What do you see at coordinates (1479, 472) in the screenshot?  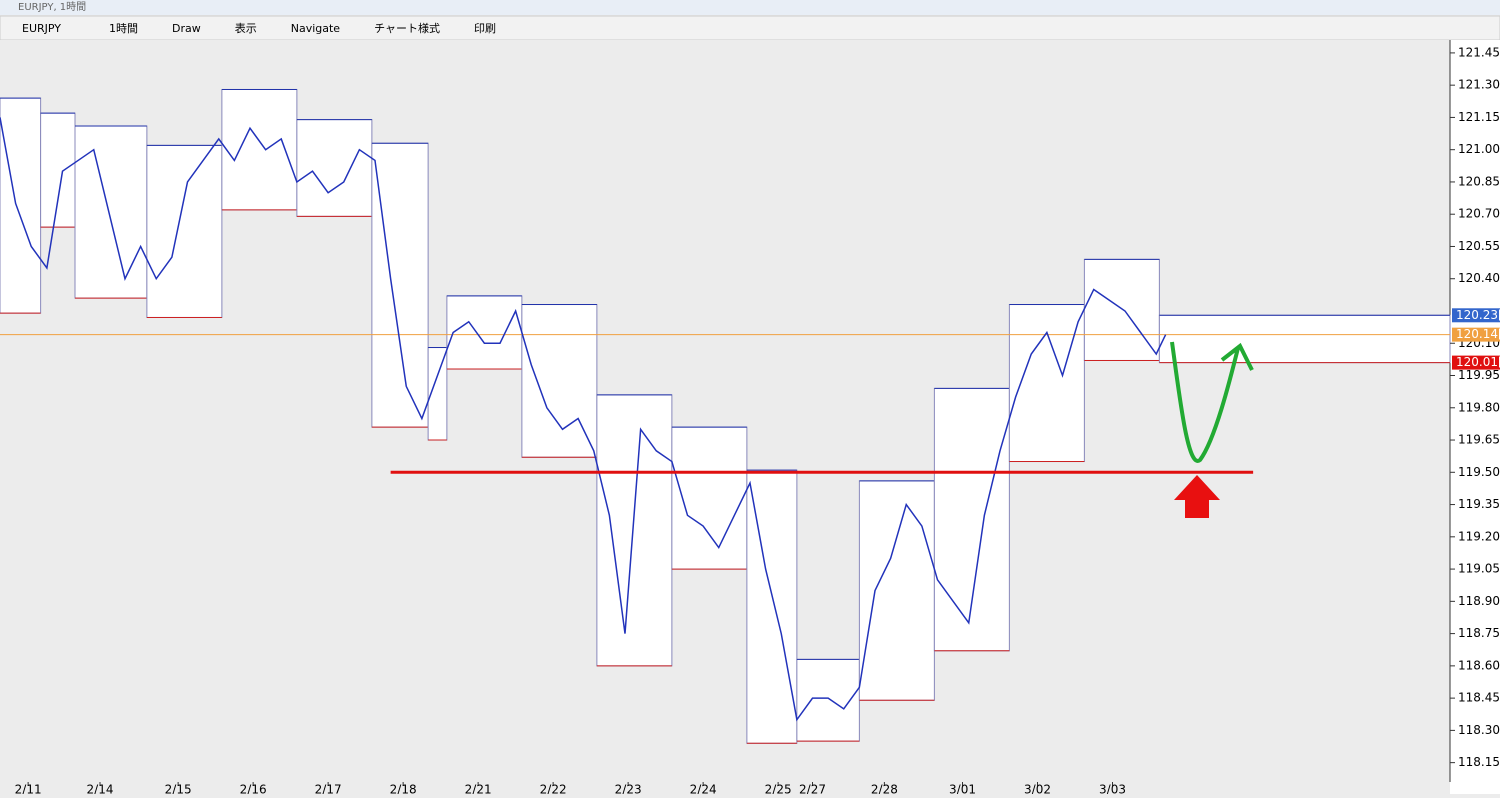 I see `y-tick-label: 119.50[0` at bounding box center [1479, 472].